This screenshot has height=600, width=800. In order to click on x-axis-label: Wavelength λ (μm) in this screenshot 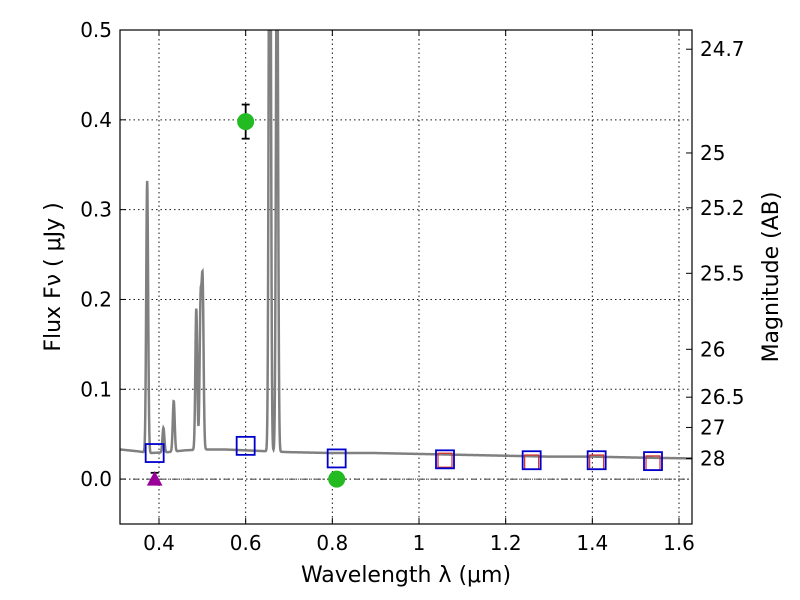, I will do `click(406, 575)`.